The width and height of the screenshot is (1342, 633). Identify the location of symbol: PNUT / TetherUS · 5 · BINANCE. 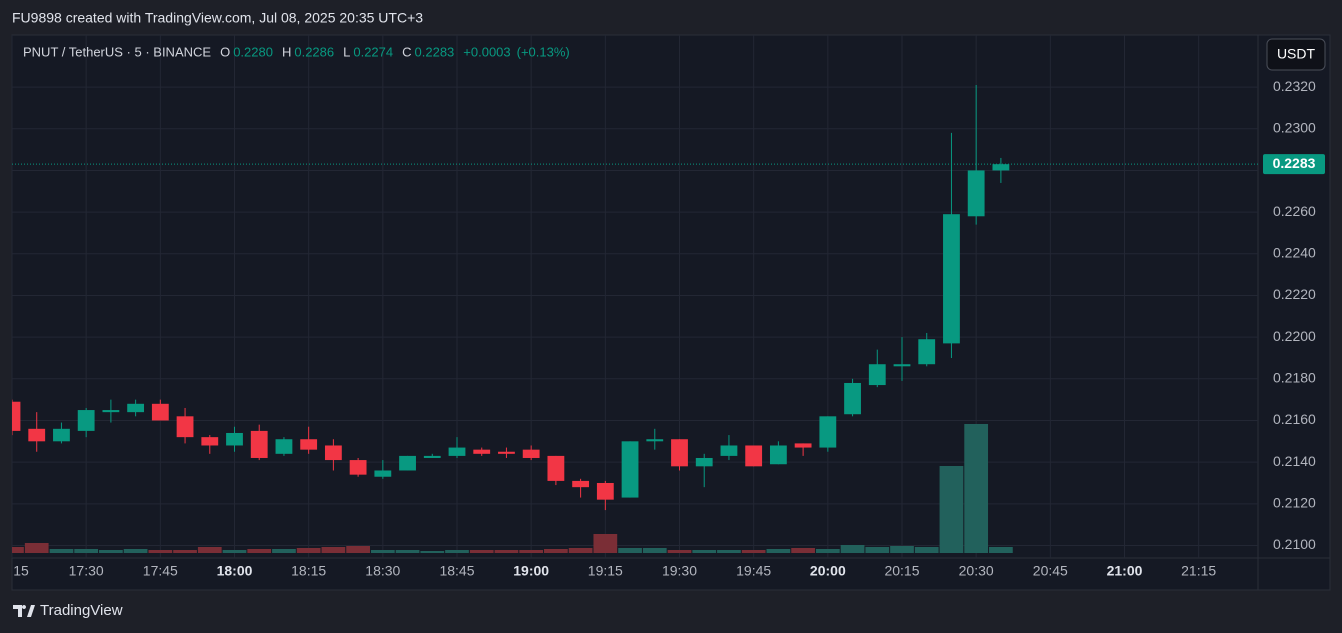
(117, 51).